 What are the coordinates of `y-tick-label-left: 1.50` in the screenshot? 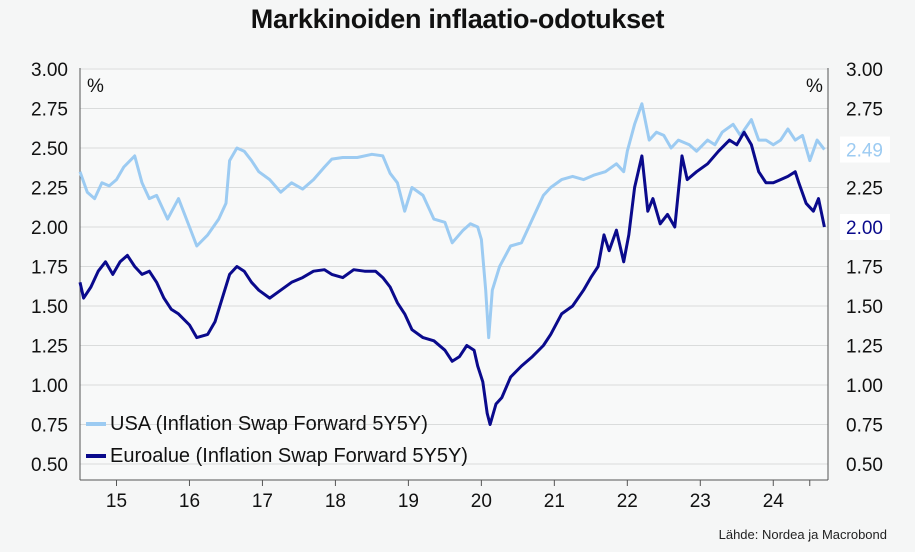 It's located at (49, 307).